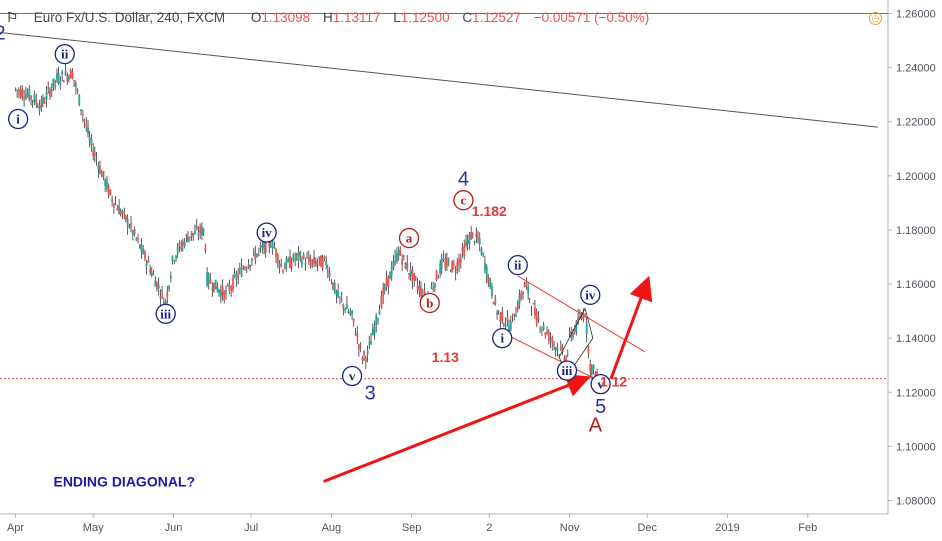 The width and height of the screenshot is (942, 541). Describe the element at coordinates (489, 528) in the screenshot. I see `x-tick-label: 2` at that location.